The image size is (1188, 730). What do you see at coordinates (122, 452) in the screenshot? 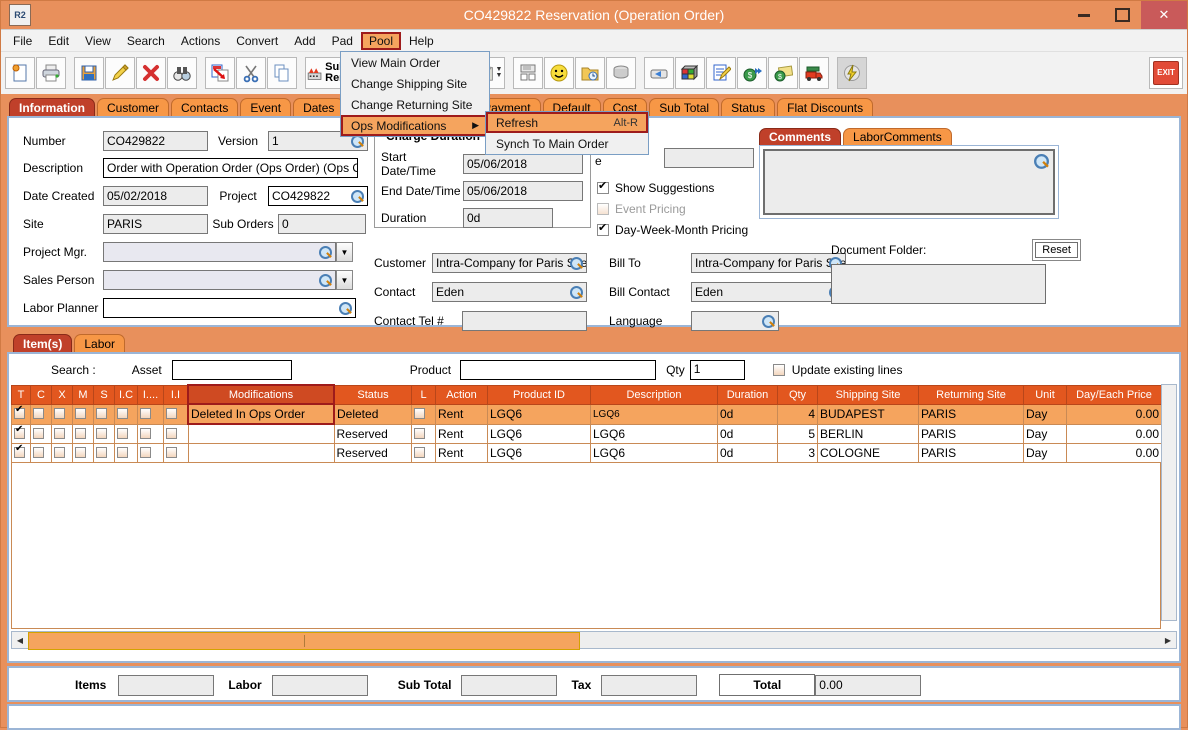
I see `row-ic-checkbox` at bounding box center [122, 452].